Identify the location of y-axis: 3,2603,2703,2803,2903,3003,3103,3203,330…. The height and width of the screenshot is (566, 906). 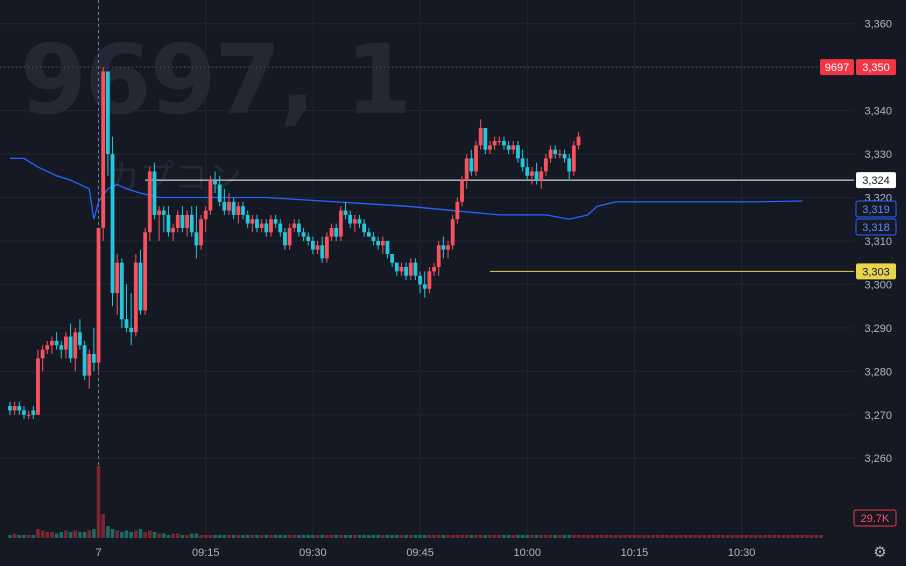
(878, 242).